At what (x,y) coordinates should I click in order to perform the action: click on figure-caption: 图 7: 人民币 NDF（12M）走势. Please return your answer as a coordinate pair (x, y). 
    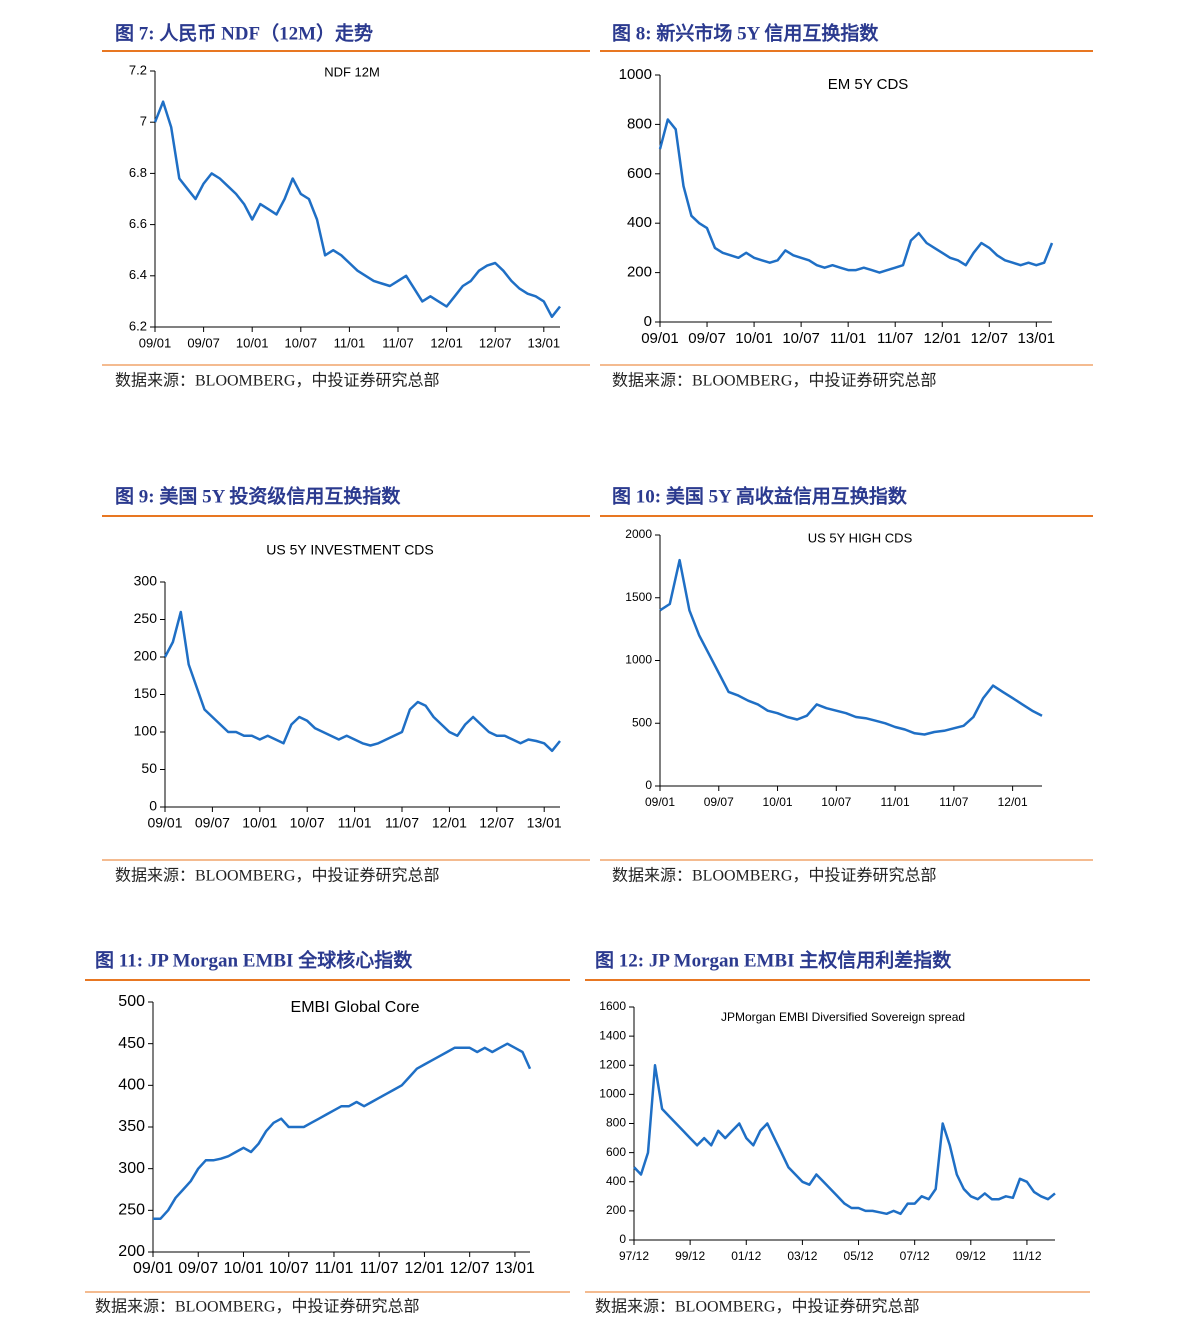
    Looking at the image, I should click on (244, 32).